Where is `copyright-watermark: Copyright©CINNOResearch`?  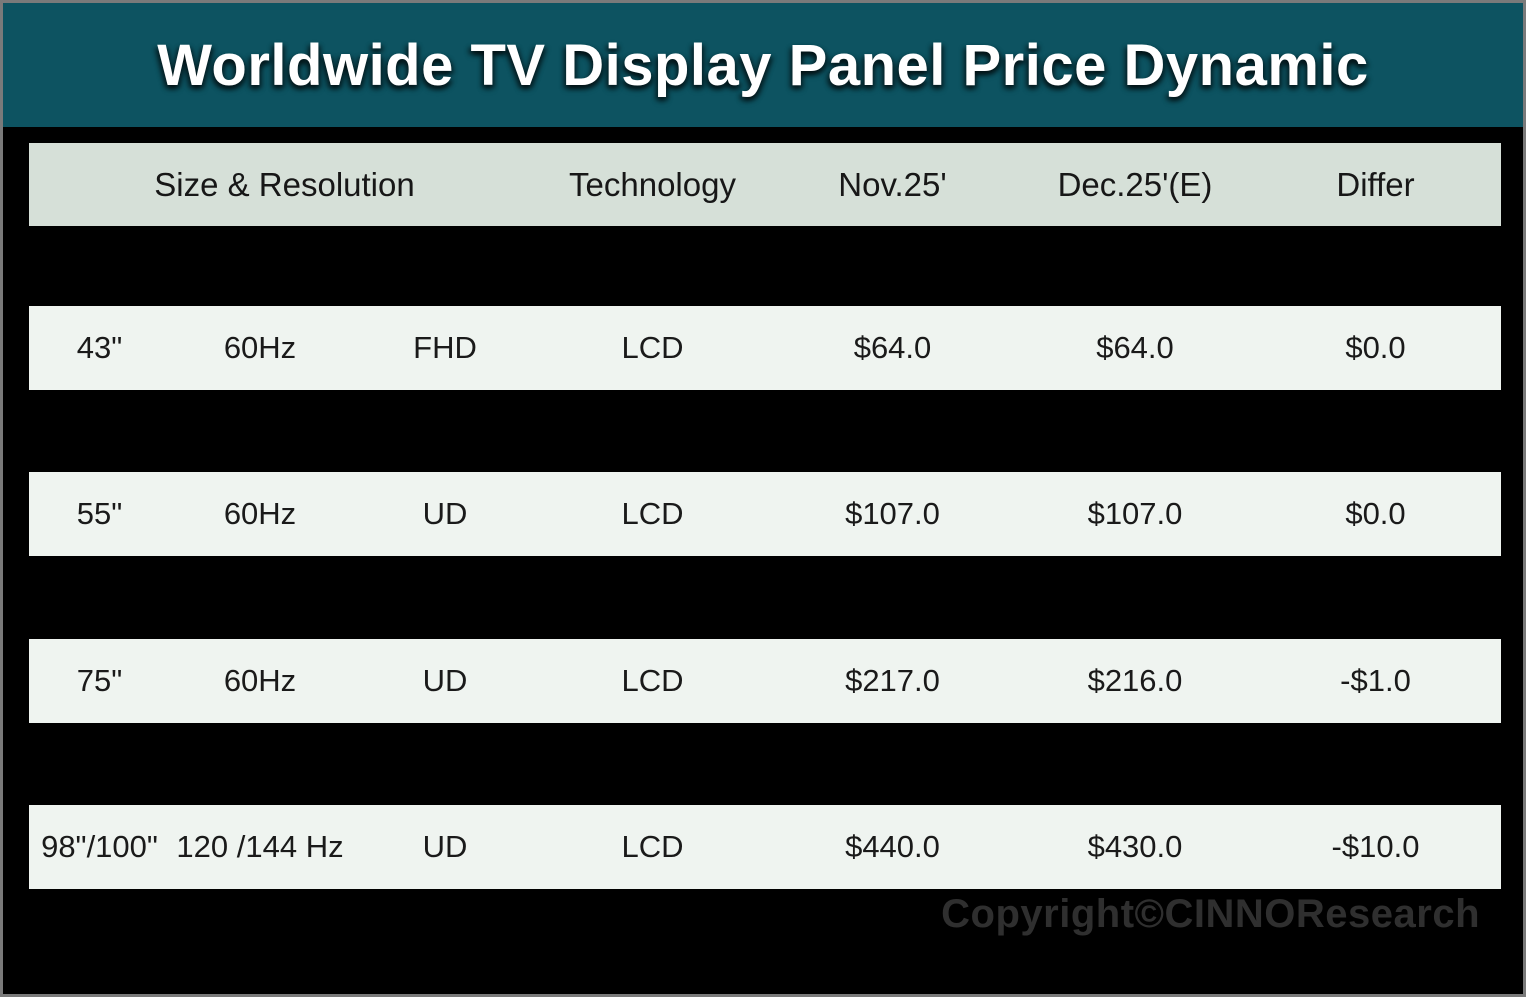 copyright-watermark: Copyright©CINNOResearch is located at coordinates (1210, 914).